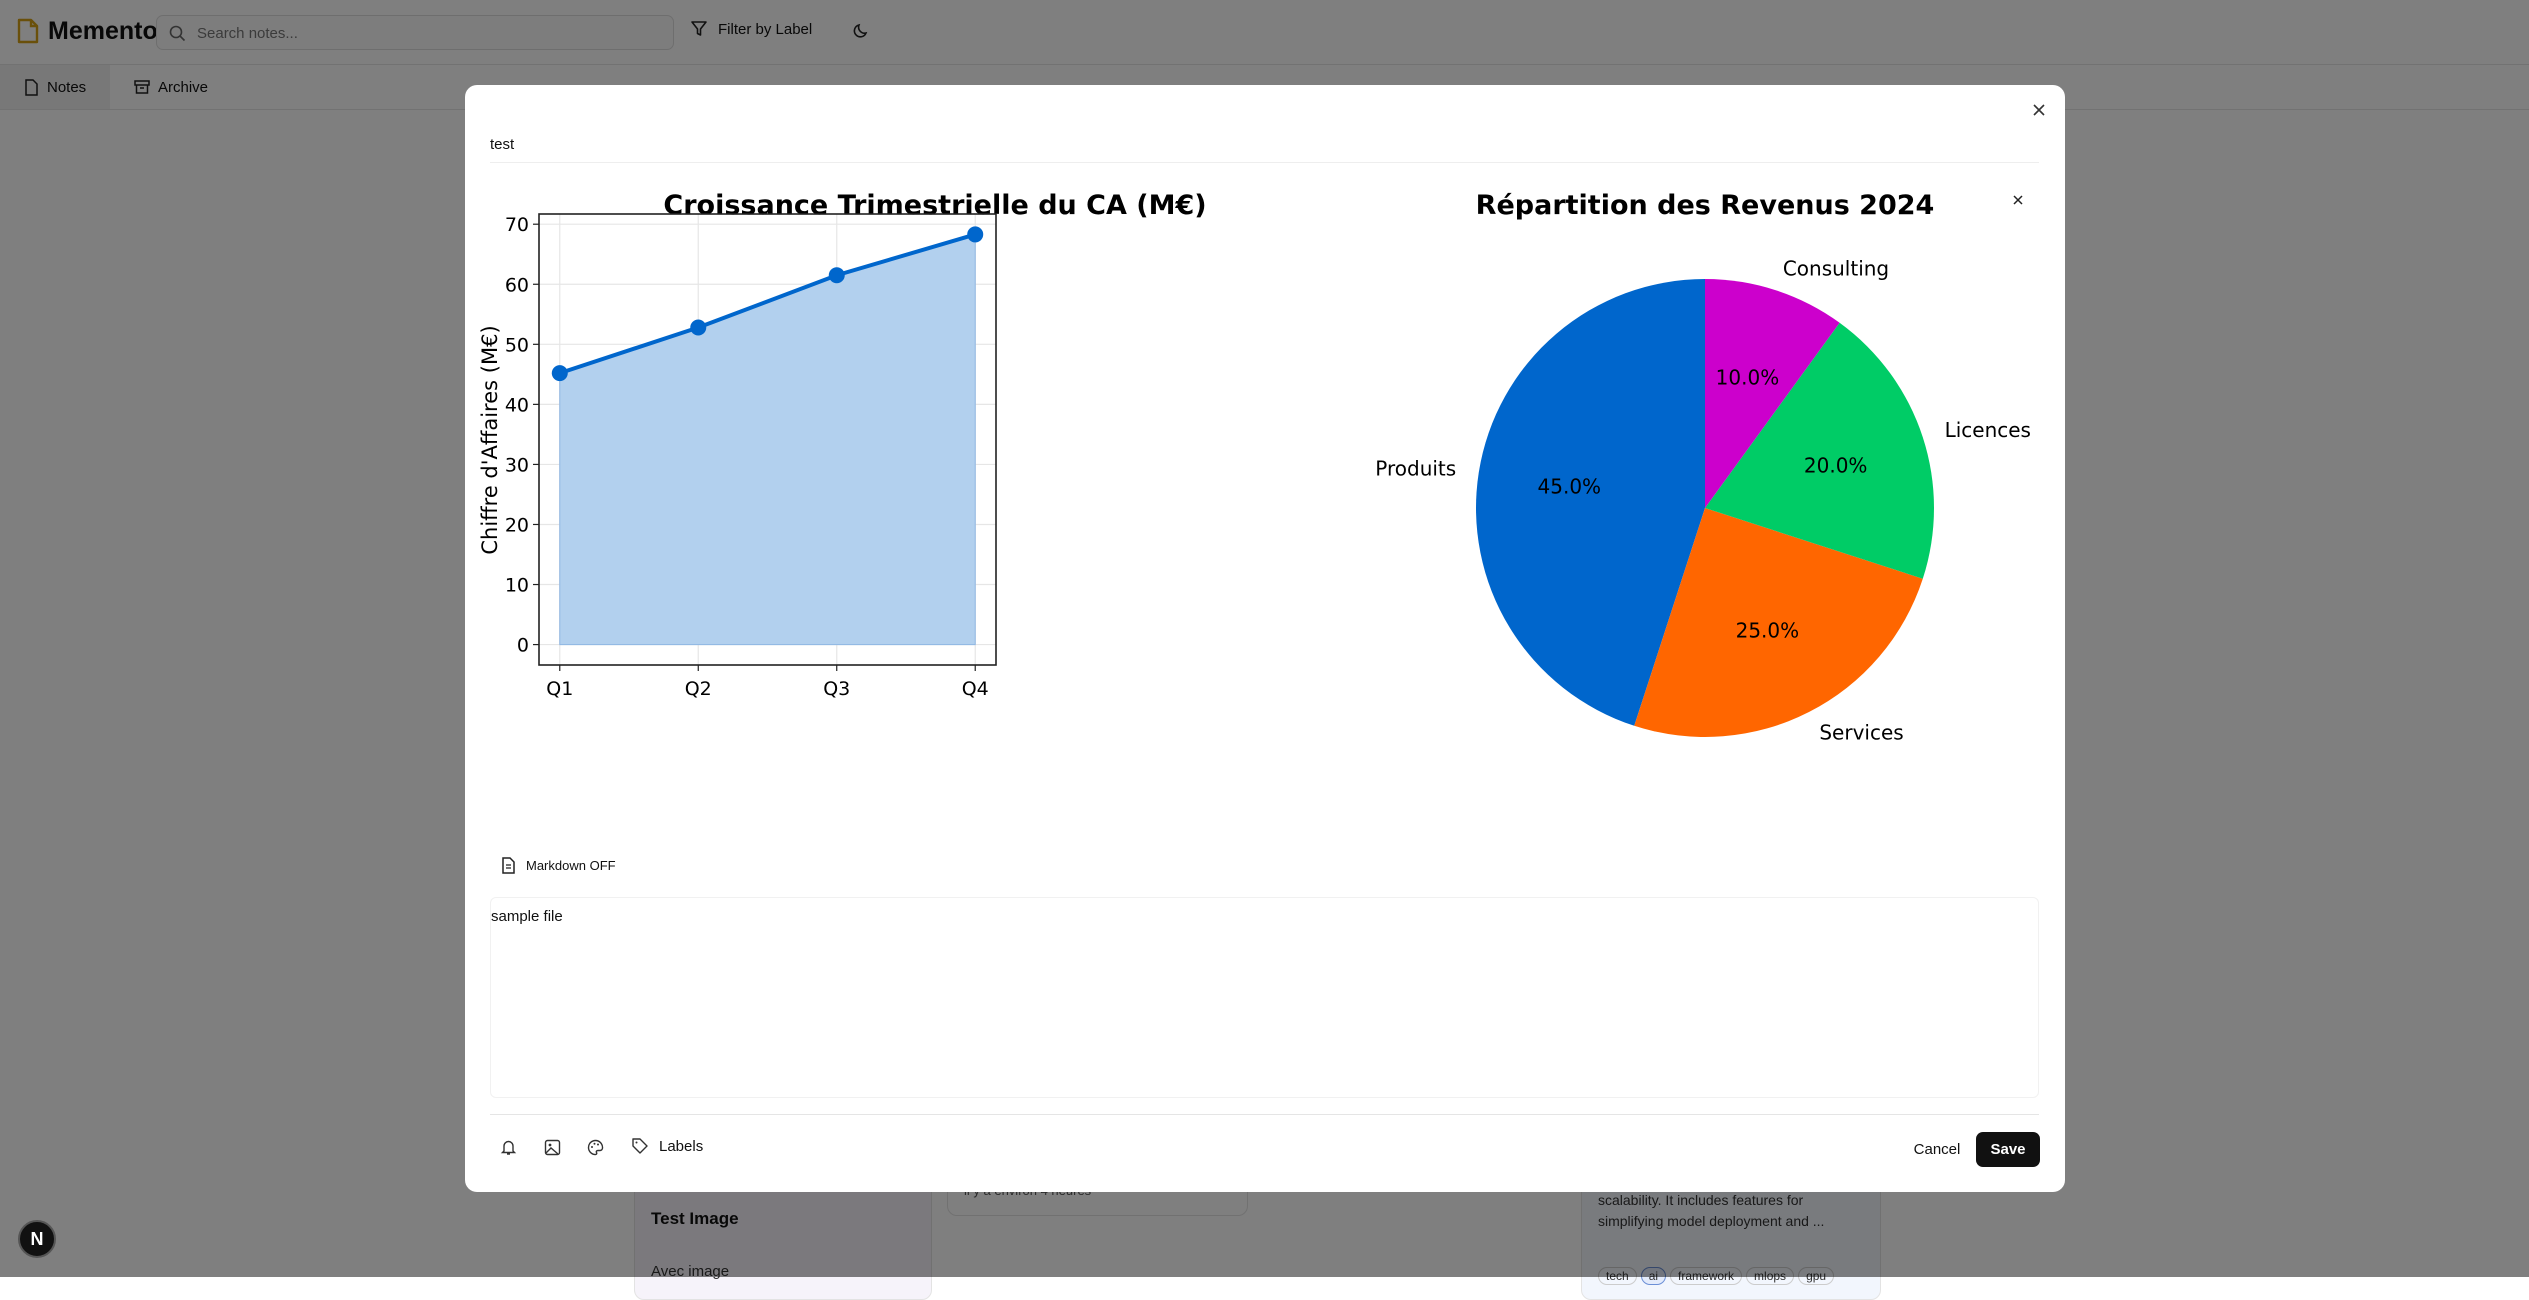 This screenshot has width=2529, height=1300. Describe the element at coordinates (523, 646) in the screenshot. I see `y-tick-label: 0` at that location.